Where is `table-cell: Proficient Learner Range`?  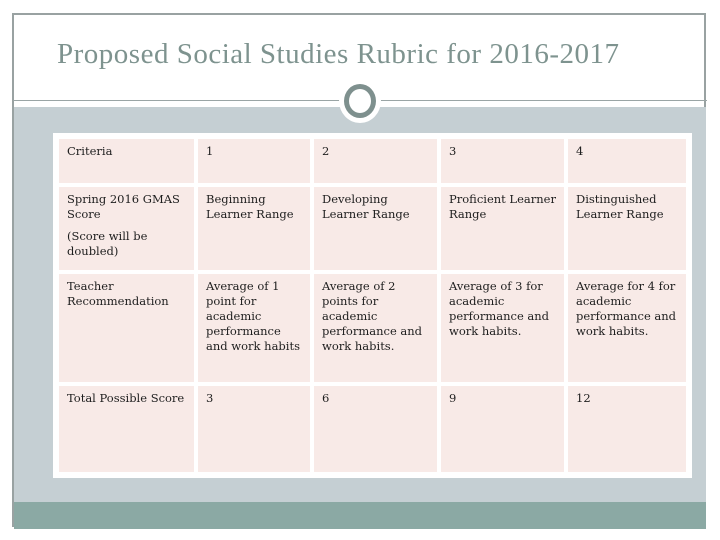
table-cell: Proficient Learner Range is located at coordinates (502, 228).